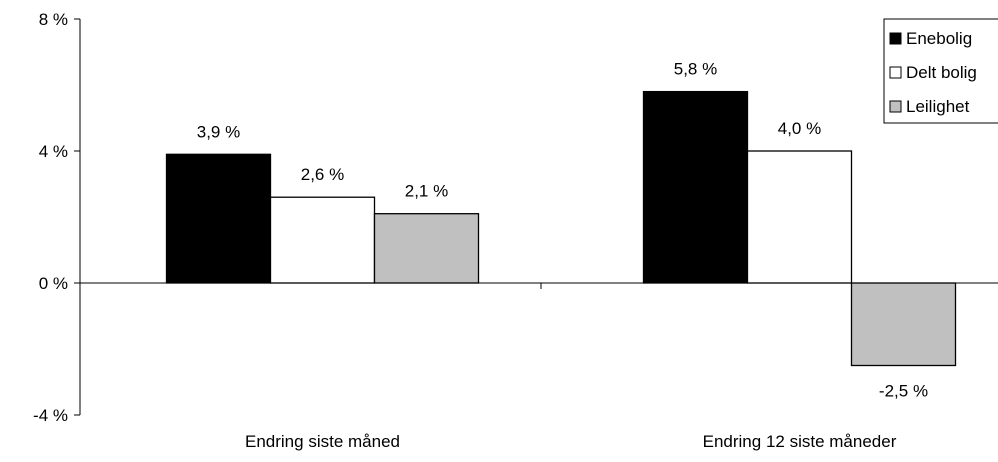  I want to click on y-tick-label: 0 %, so click(53, 283).